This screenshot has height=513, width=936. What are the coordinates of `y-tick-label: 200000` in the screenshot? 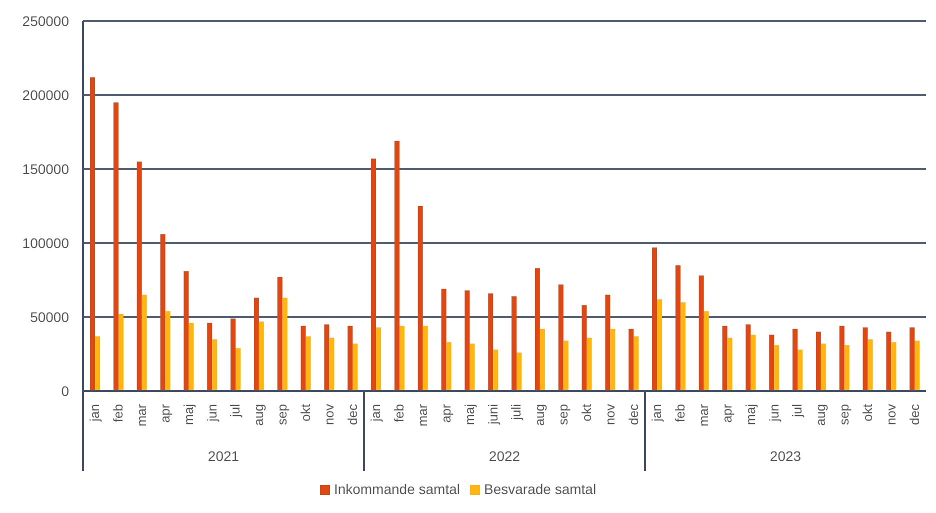 It's located at (46, 94).